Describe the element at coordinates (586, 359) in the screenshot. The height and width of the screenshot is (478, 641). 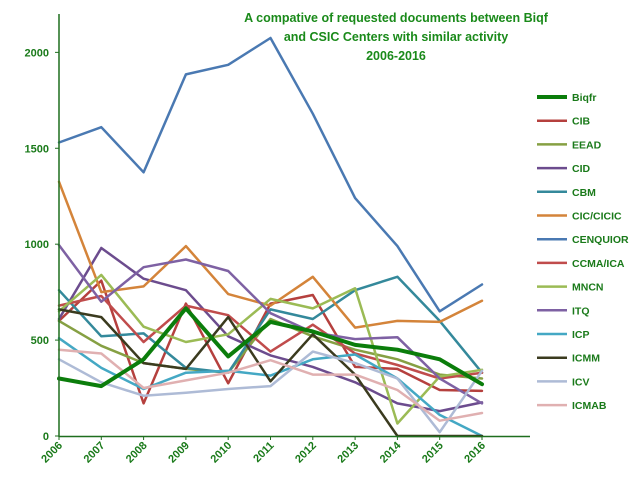
I see `legend-label: ICMM` at that location.